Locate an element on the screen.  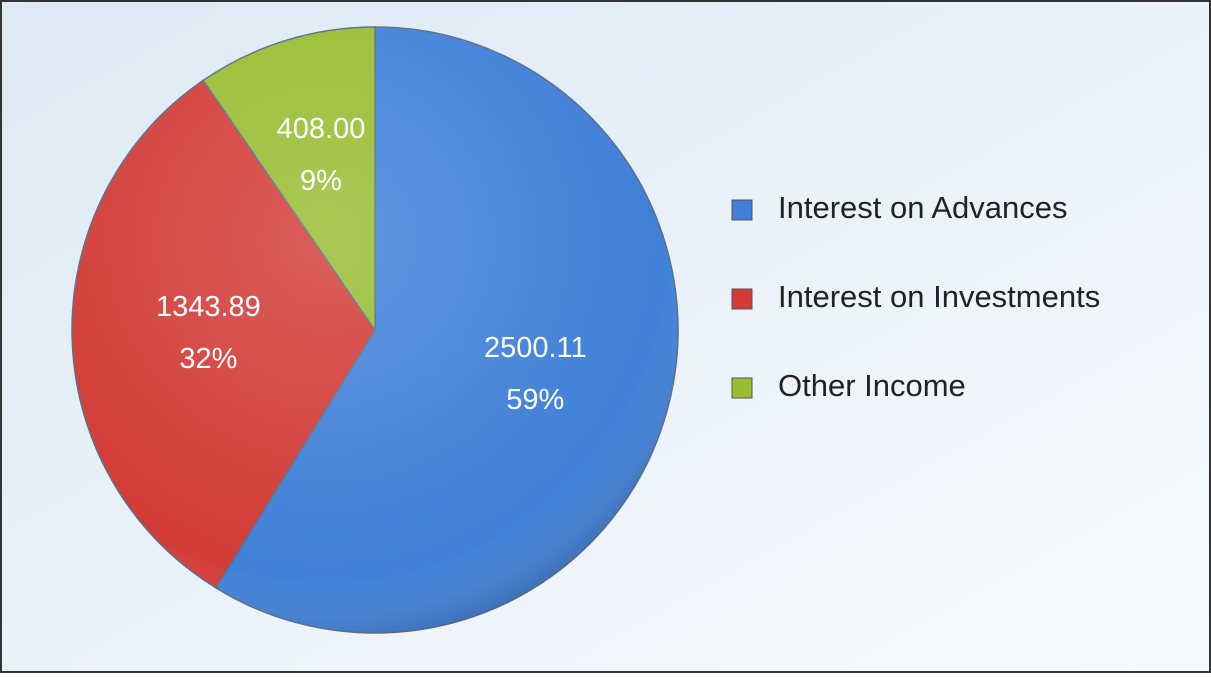
data-label: 2500.11 is located at coordinates (535, 348).